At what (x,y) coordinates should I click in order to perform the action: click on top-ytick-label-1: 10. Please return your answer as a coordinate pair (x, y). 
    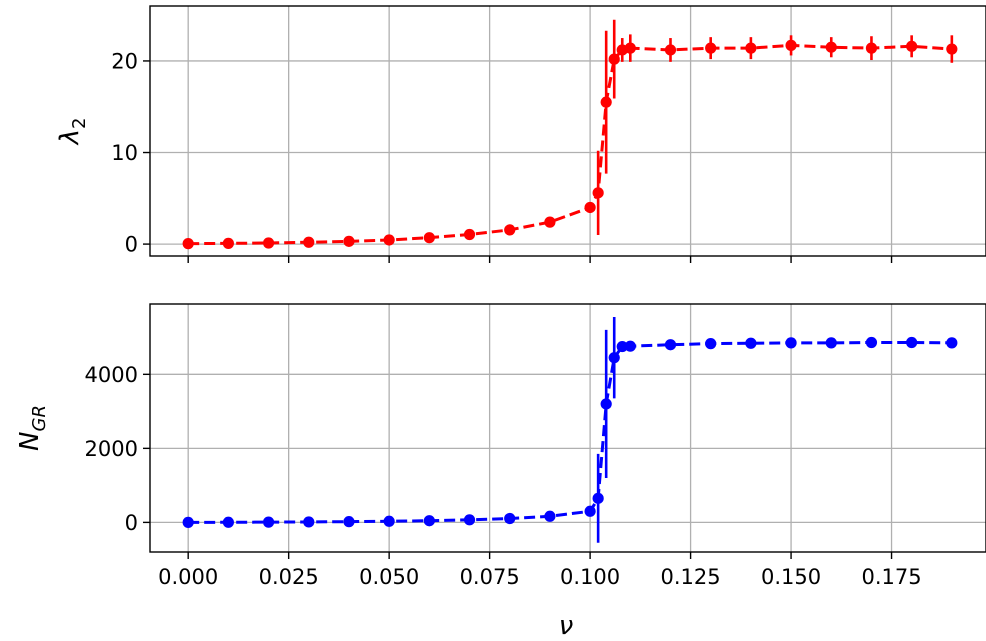
    Looking at the image, I should click on (124, 153).